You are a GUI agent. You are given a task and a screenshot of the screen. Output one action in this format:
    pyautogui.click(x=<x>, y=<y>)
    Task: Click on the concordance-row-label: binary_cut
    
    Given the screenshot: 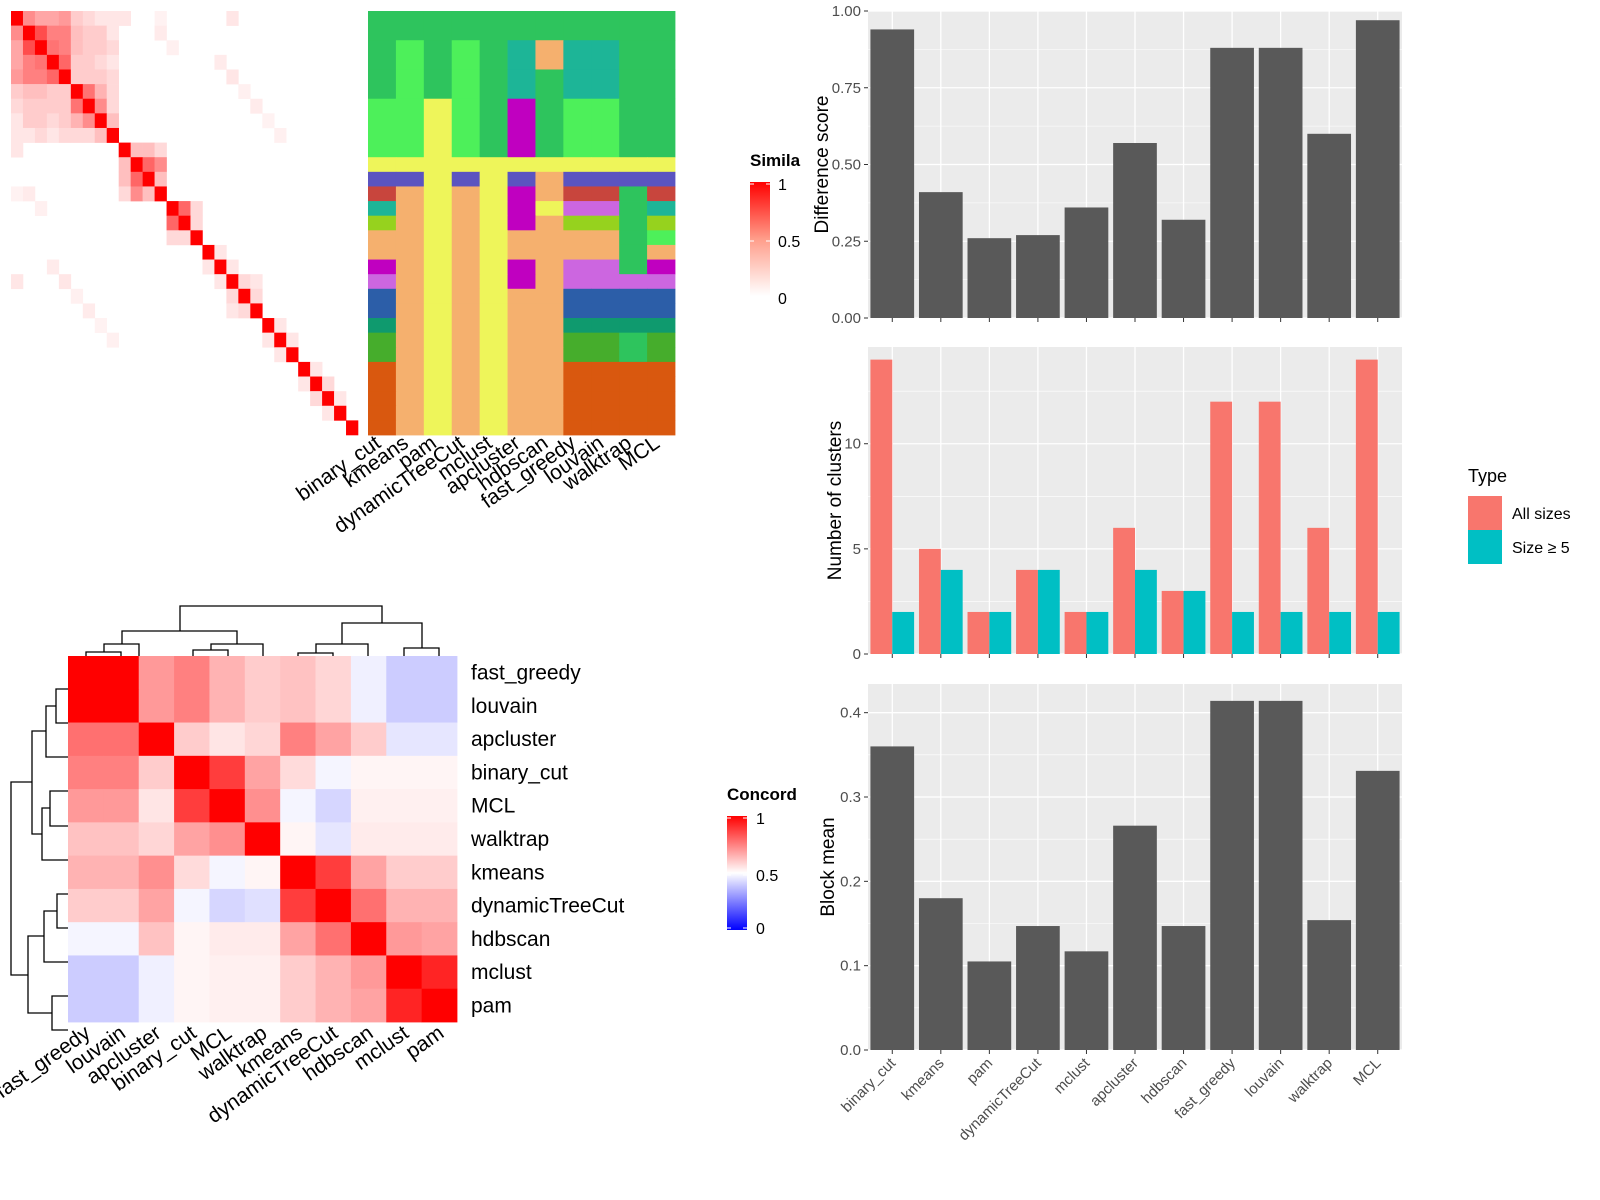 What is the action you would take?
    pyautogui.click(x=519, y=773)
    